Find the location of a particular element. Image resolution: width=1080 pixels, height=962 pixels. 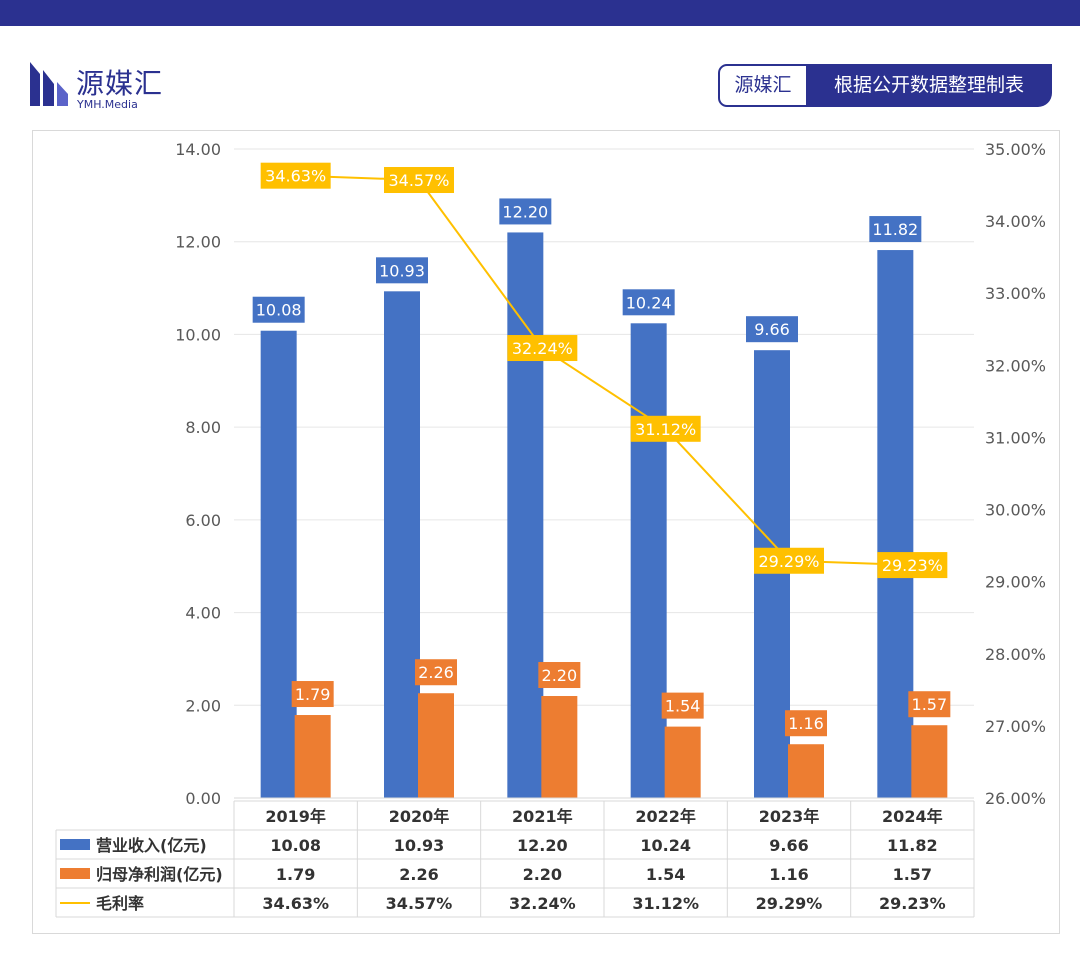

margin-data-label: 29.29% is located at coordinates (788, 561).